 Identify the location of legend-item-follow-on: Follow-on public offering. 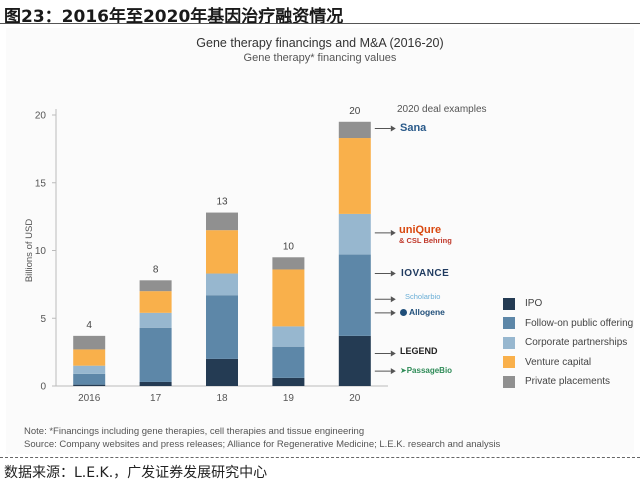
(568, 324).